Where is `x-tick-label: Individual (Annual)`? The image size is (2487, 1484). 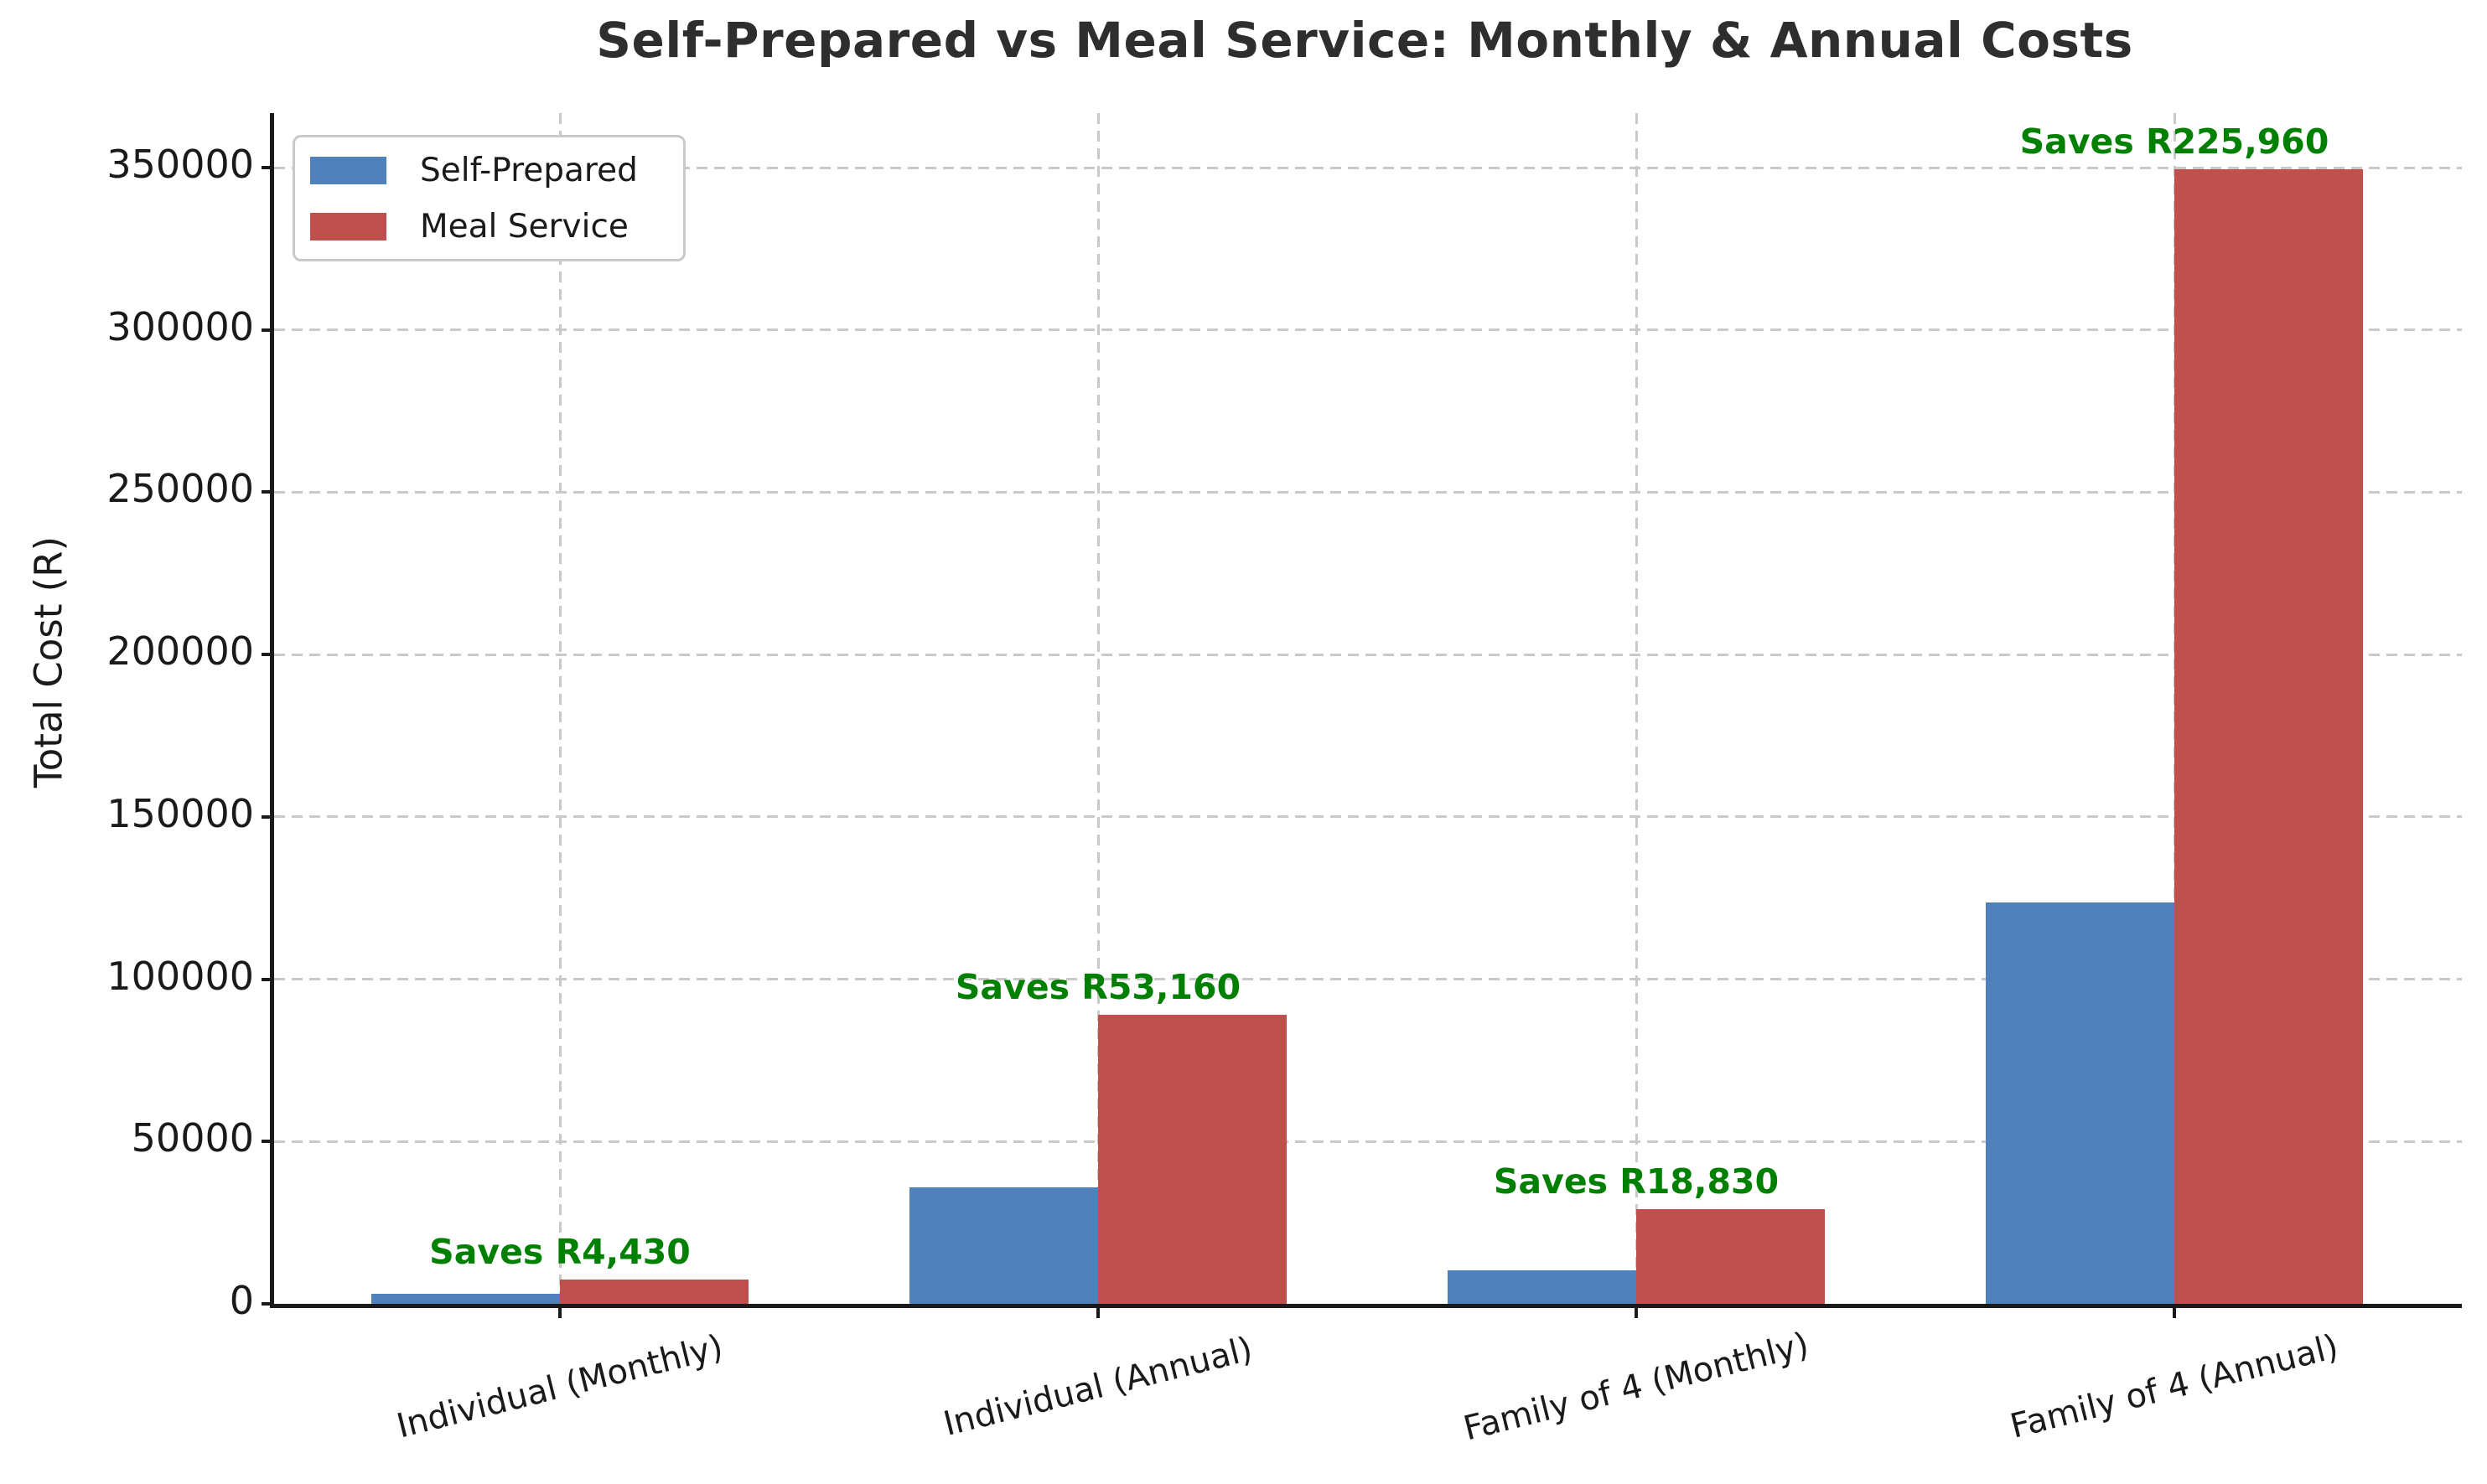 x-tick-label: Individual (Annual) is located at coordinates (1098, 1387).